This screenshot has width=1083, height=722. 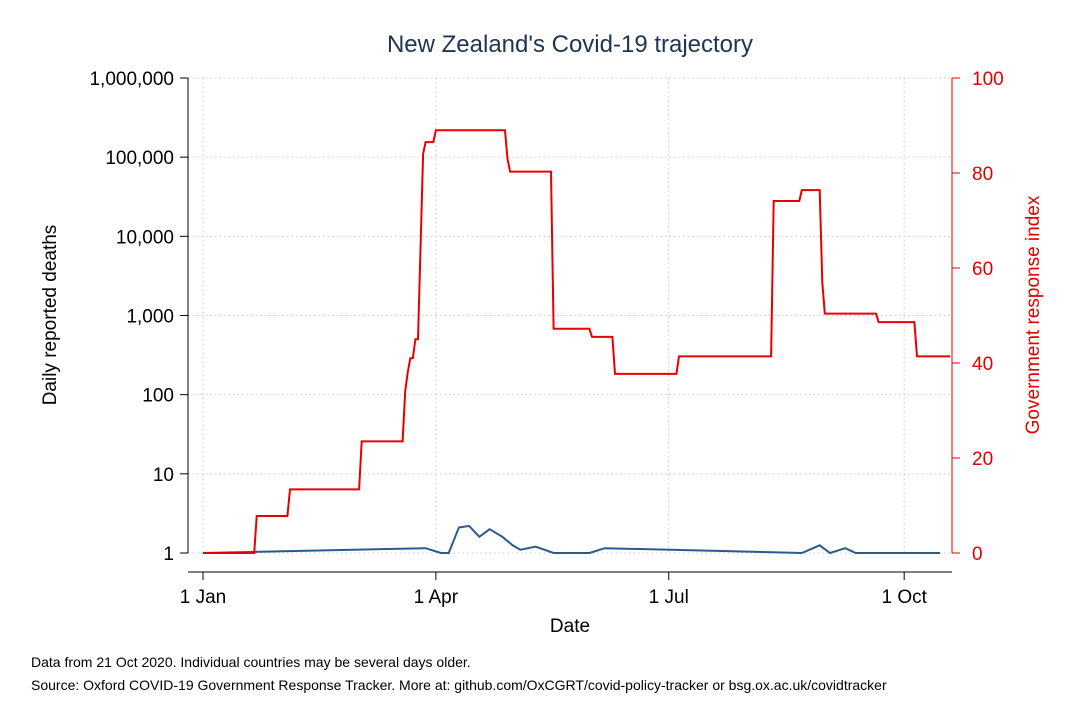 What do you see at coordinates (139, 158) in the screenshot?
I see `y-left-tick-label: 100,000` at bounding box center [139, 158].